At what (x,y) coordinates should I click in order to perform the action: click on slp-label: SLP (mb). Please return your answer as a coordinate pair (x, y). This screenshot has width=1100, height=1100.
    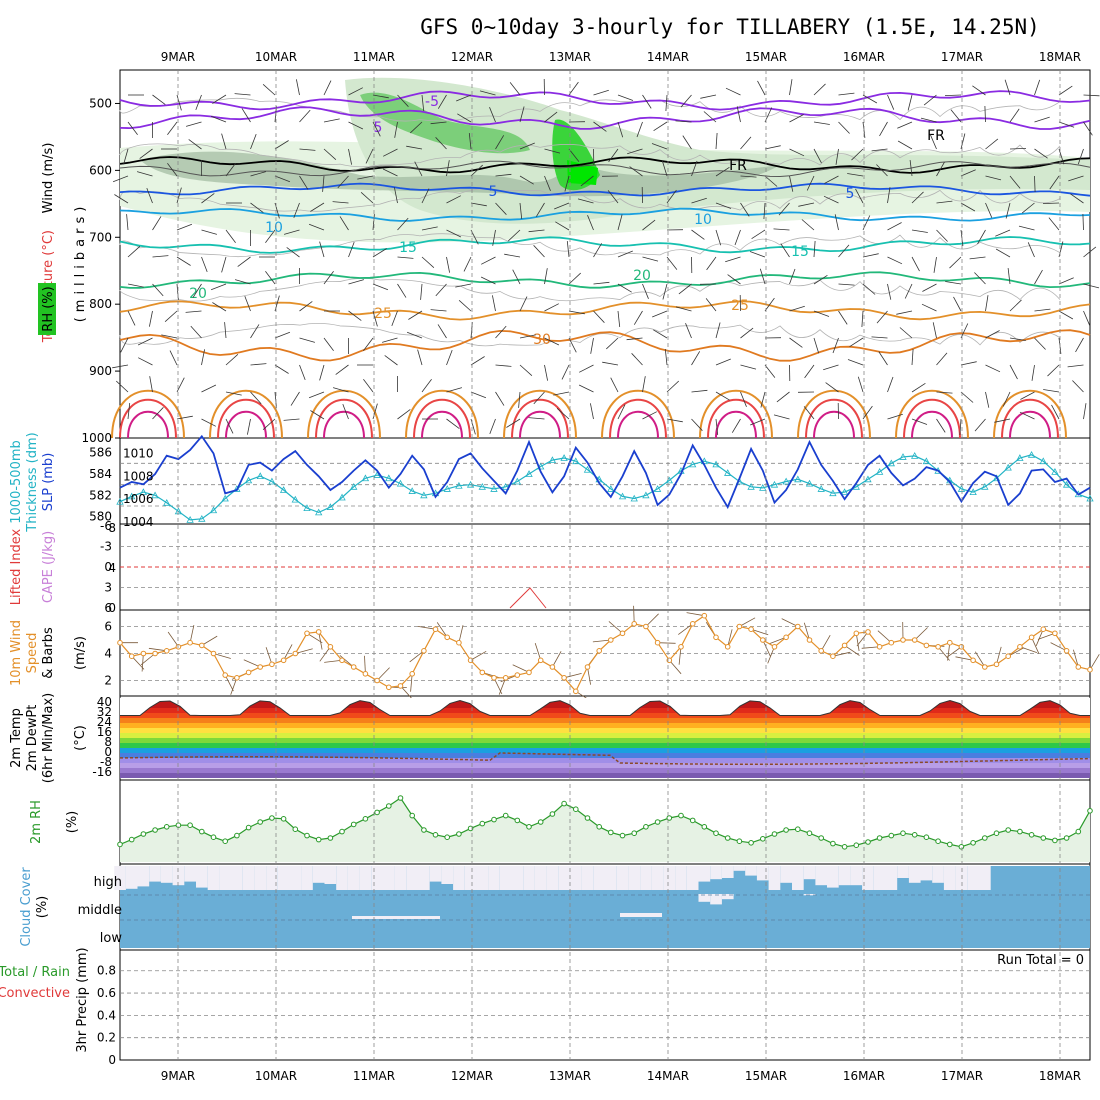
    Looking at the image, I should click on (48, 482).